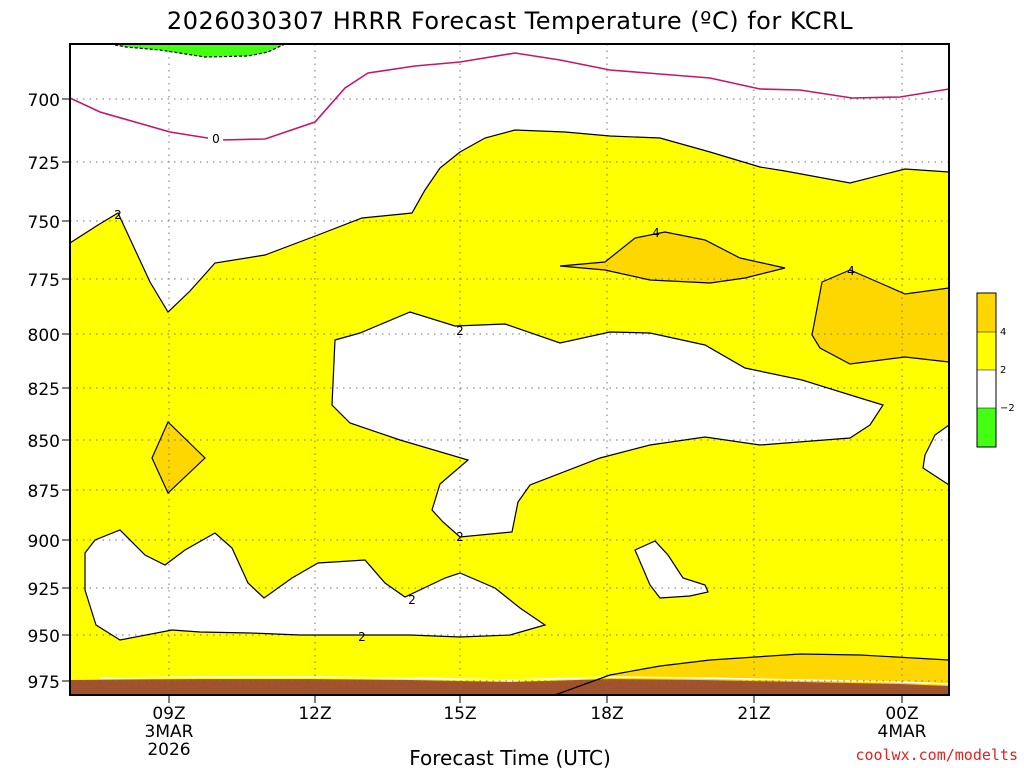 Image resolution: width=1024 pixels, height=768 pixels. What do you see at coordinates (44, 336) in the screenshot?
I see `y-tick-label: 800` at bounding box center [44, 336].